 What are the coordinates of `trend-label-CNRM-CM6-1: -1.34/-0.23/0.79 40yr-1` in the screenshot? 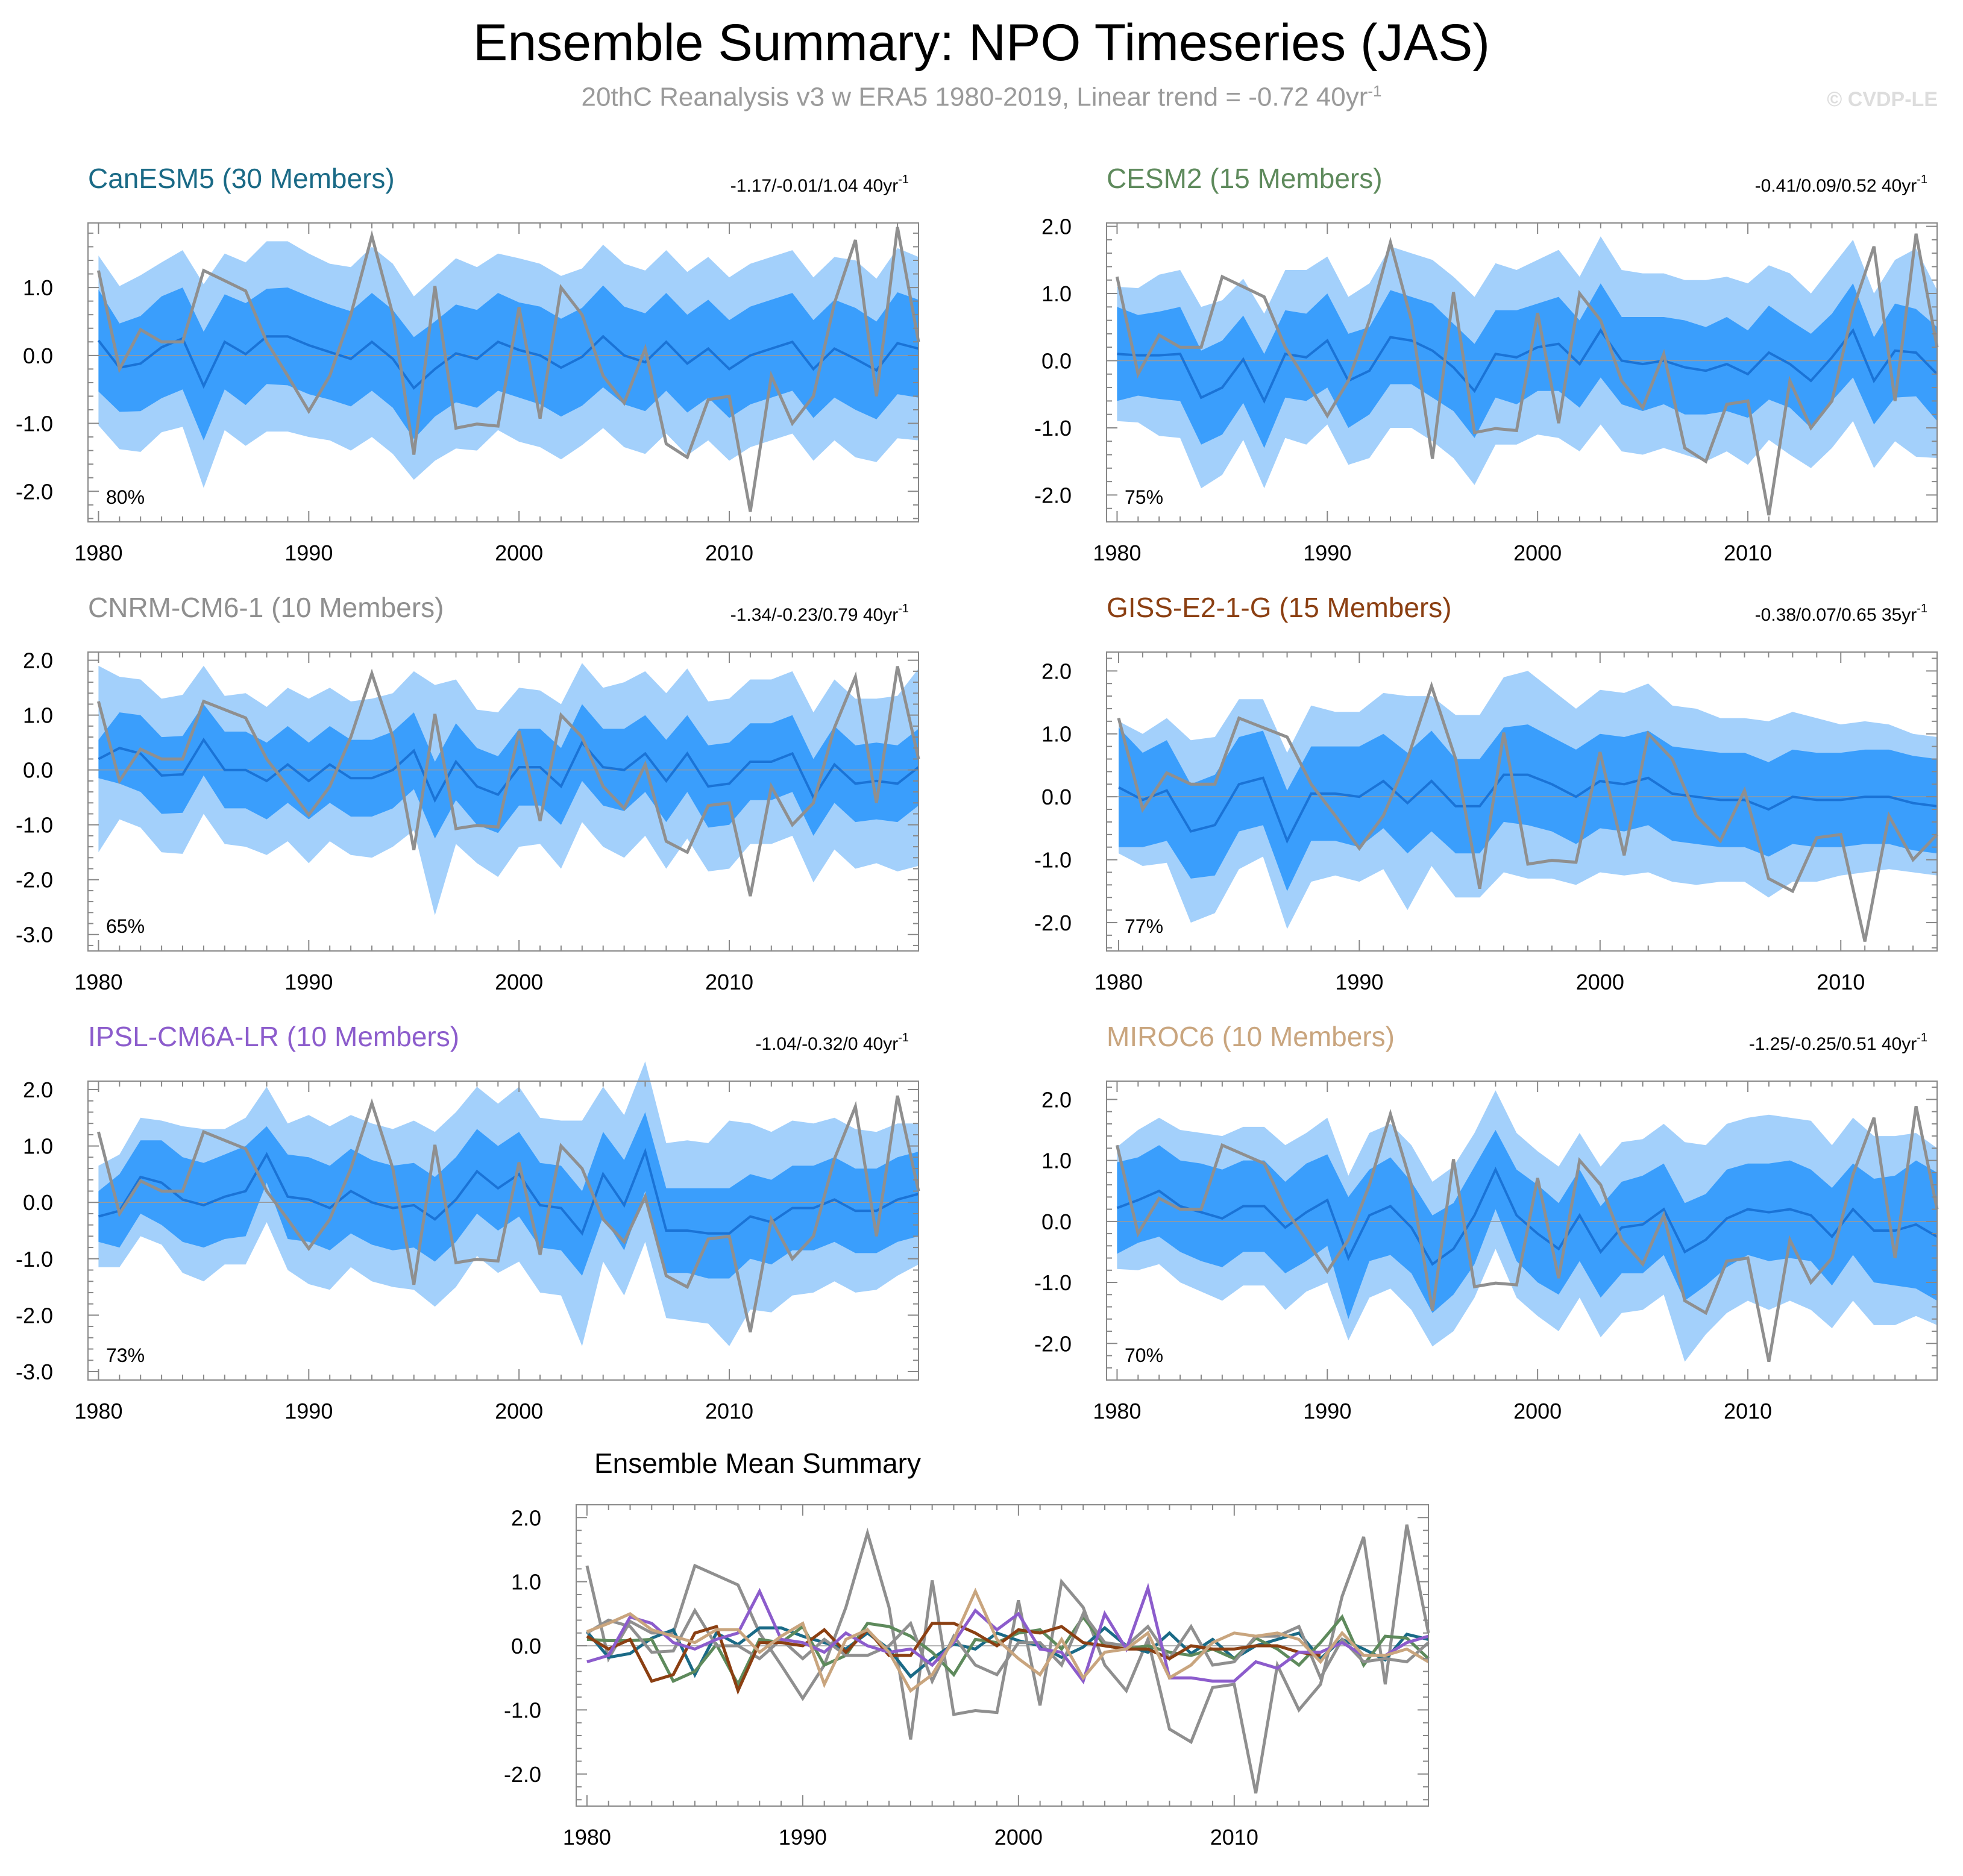 It's located at (819, 613).